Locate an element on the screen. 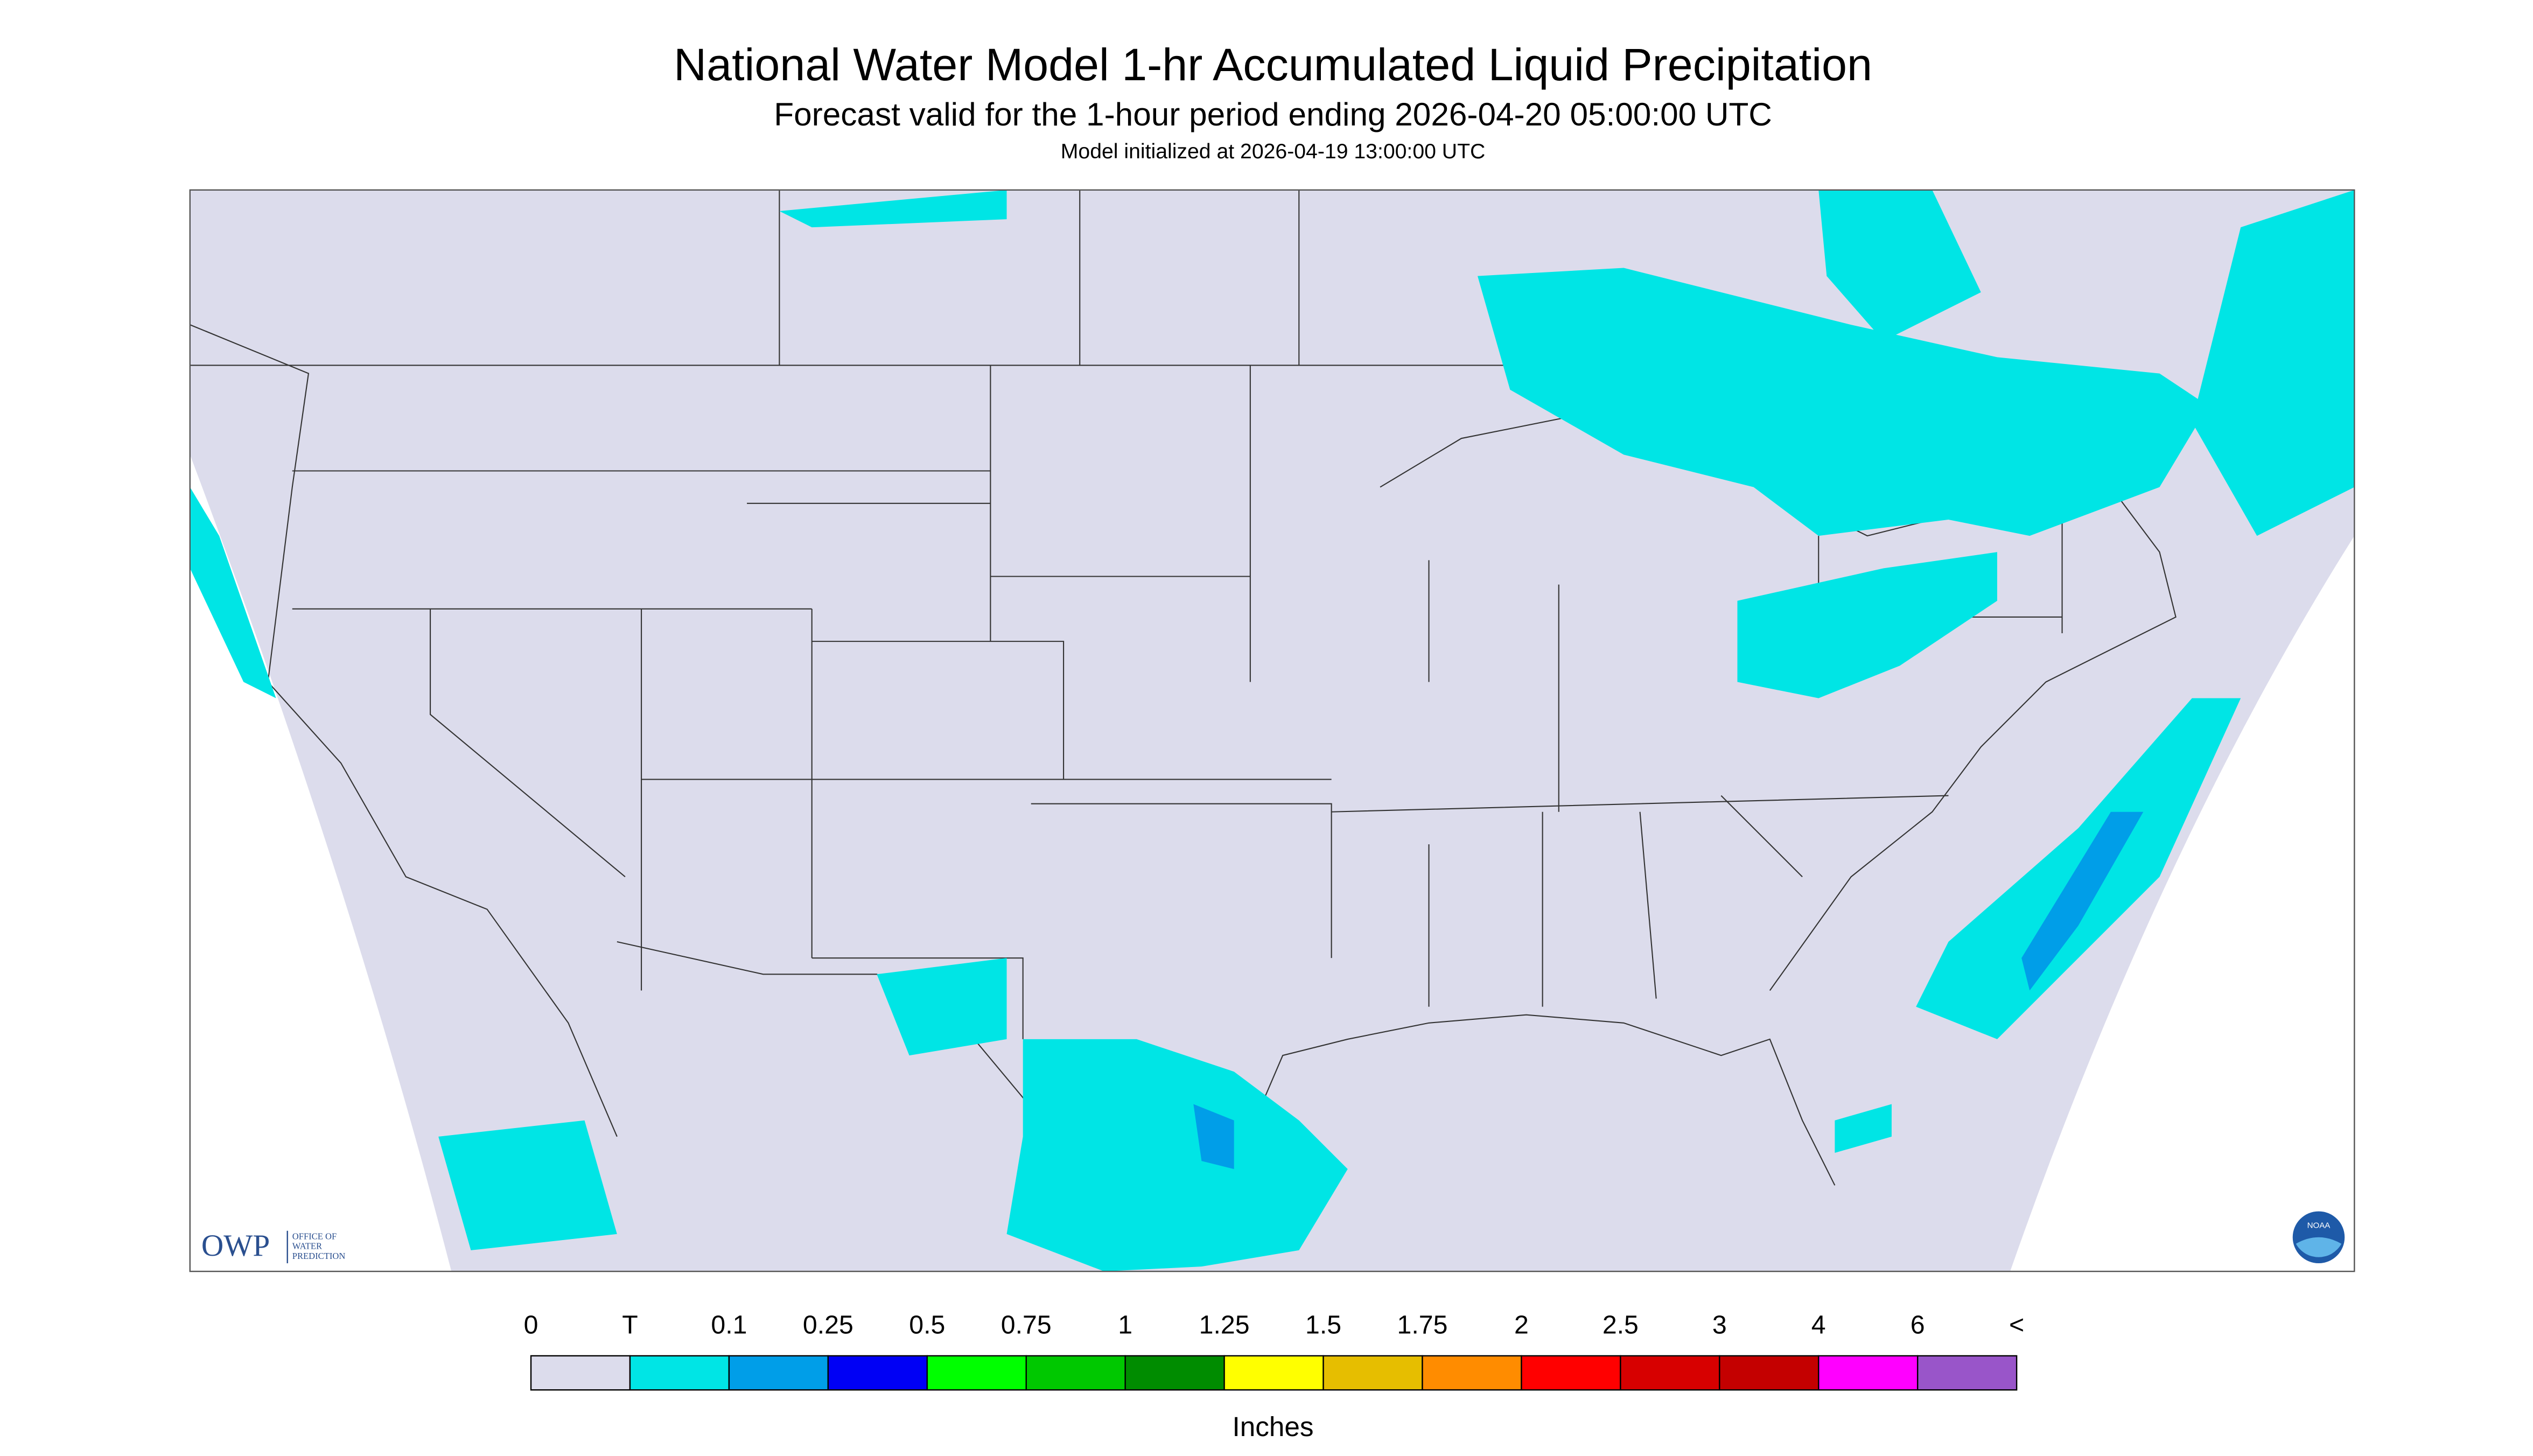 The width and height of the screenshot is (2533, 1456). noaa-wave is located at coordinates (2319, 1247).